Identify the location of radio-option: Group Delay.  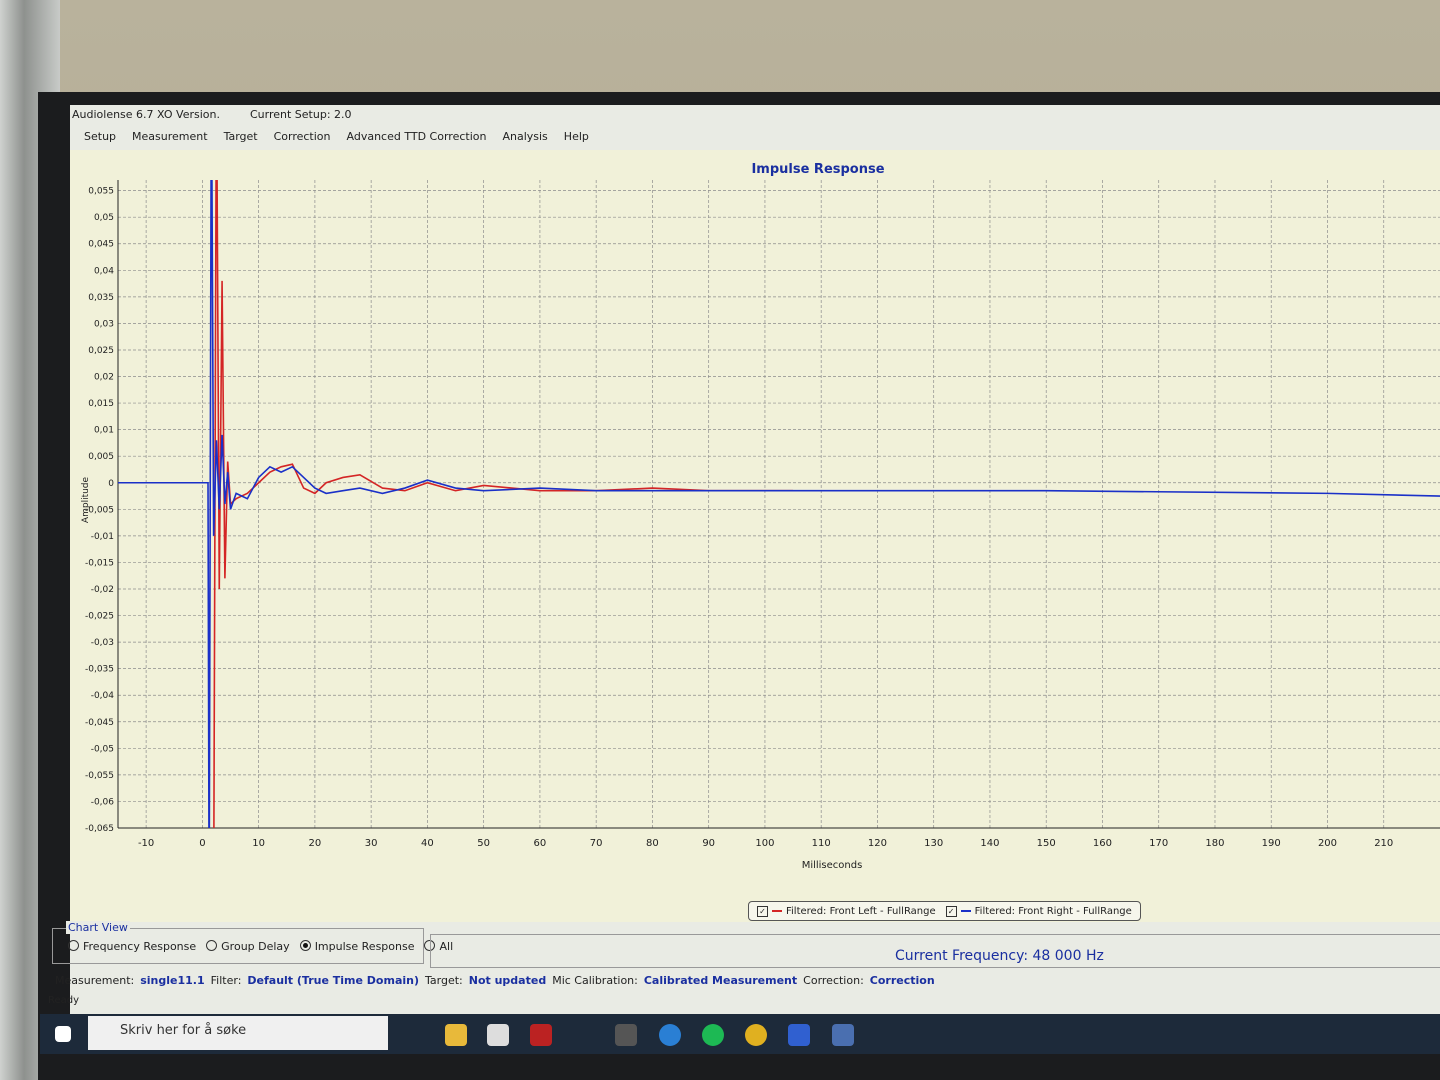
(248, 946).